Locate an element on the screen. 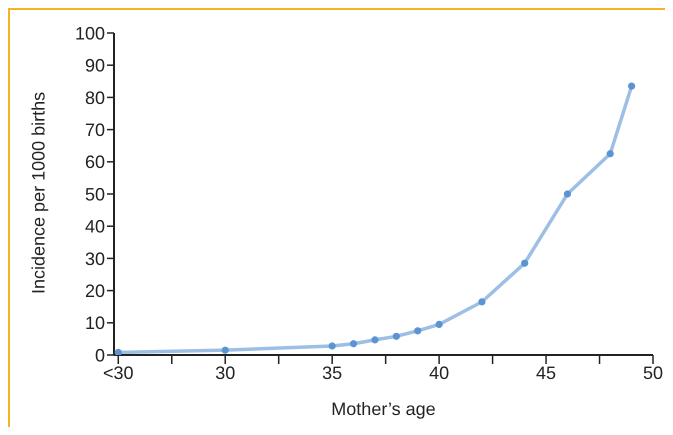  x-tick-label: 50 is located at coordinates (653, 372).